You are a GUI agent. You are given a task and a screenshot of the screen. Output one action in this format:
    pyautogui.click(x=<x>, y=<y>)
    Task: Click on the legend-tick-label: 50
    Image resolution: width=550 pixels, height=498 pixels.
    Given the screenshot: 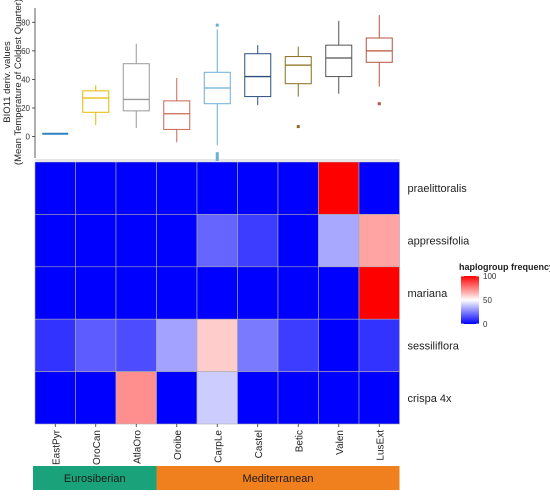 What is the action you would take?
    pyautogui.click(x=487, y=300)
    